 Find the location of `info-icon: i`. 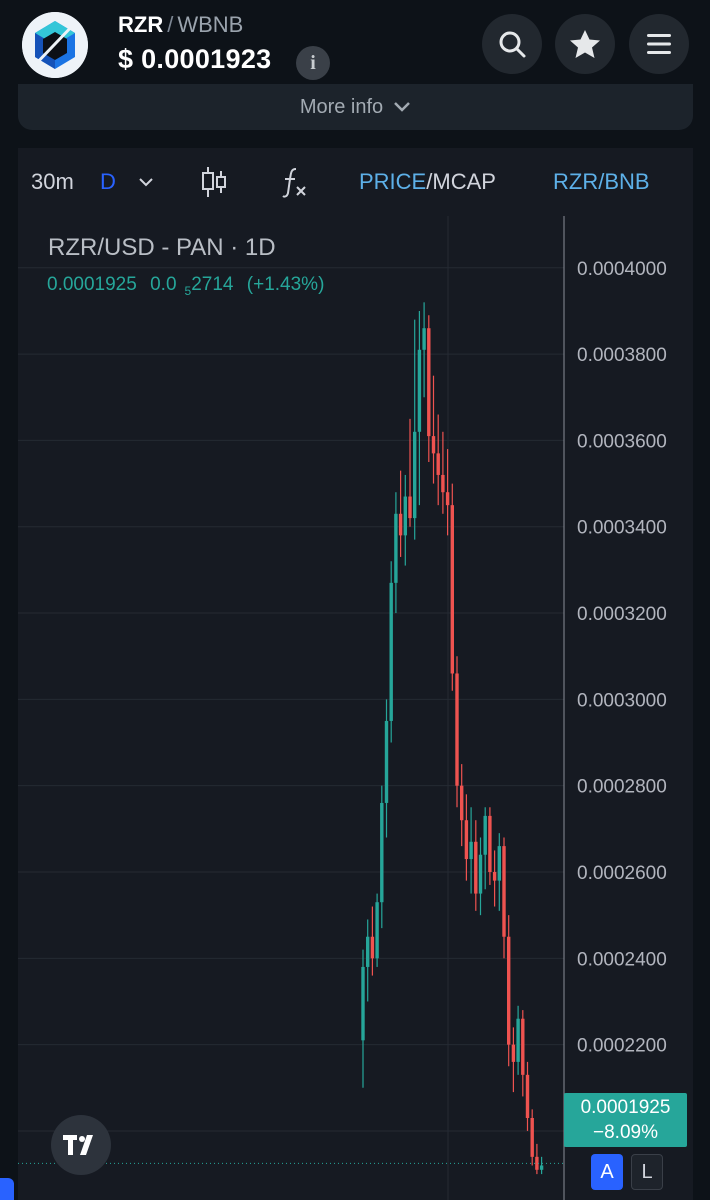

info-icon: i is located at coordinates (313, 63).